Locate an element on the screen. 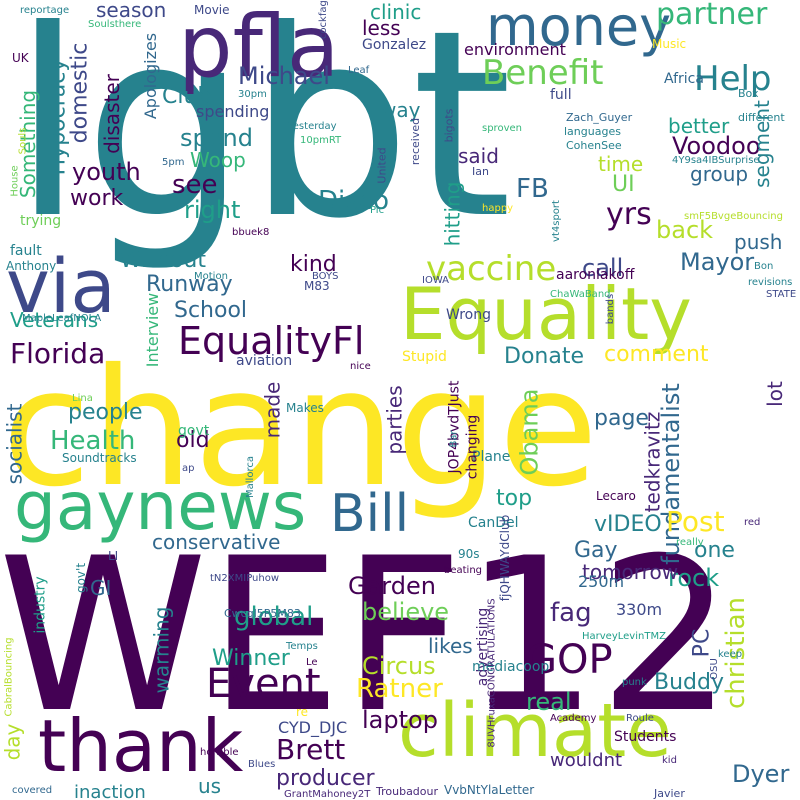  cloud-word: kid is located at coordinates (669, 760).